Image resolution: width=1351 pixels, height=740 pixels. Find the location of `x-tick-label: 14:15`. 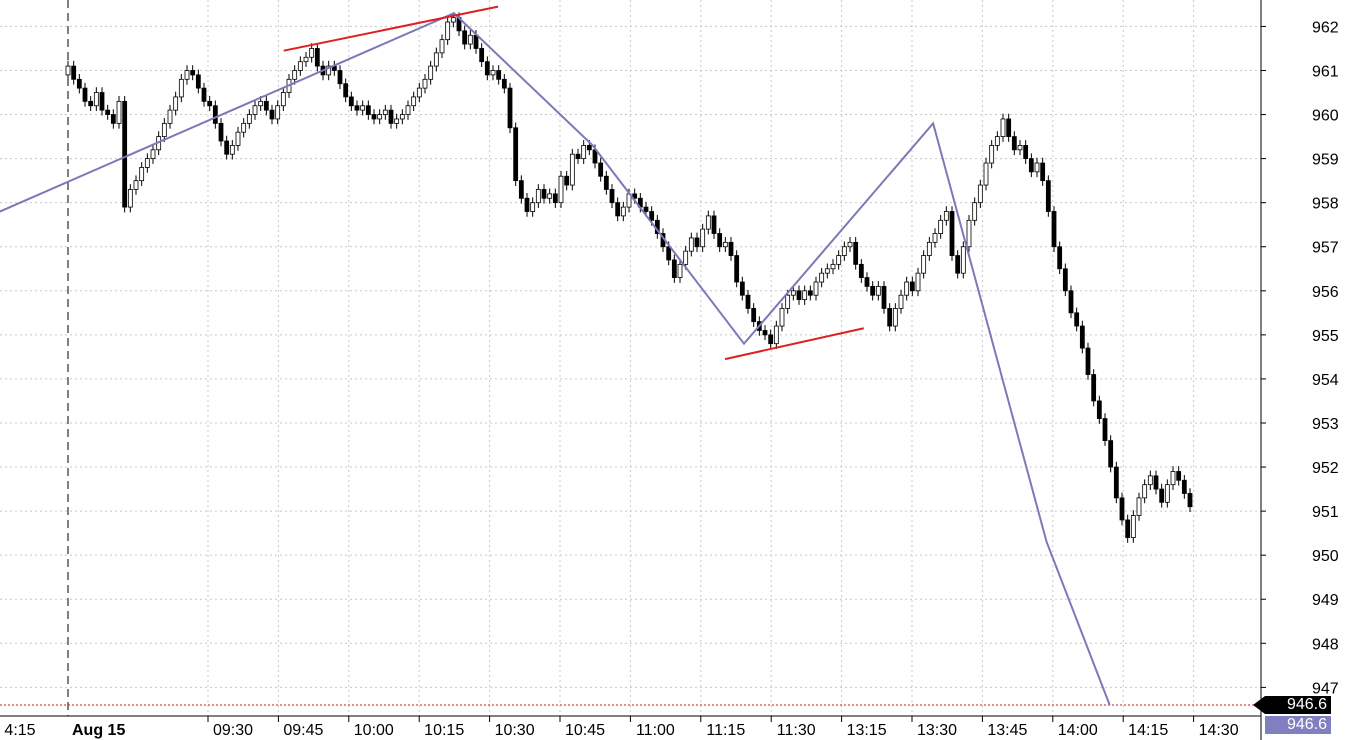

x-tick-label: 14:15 is located at coordinates (1148, 730).